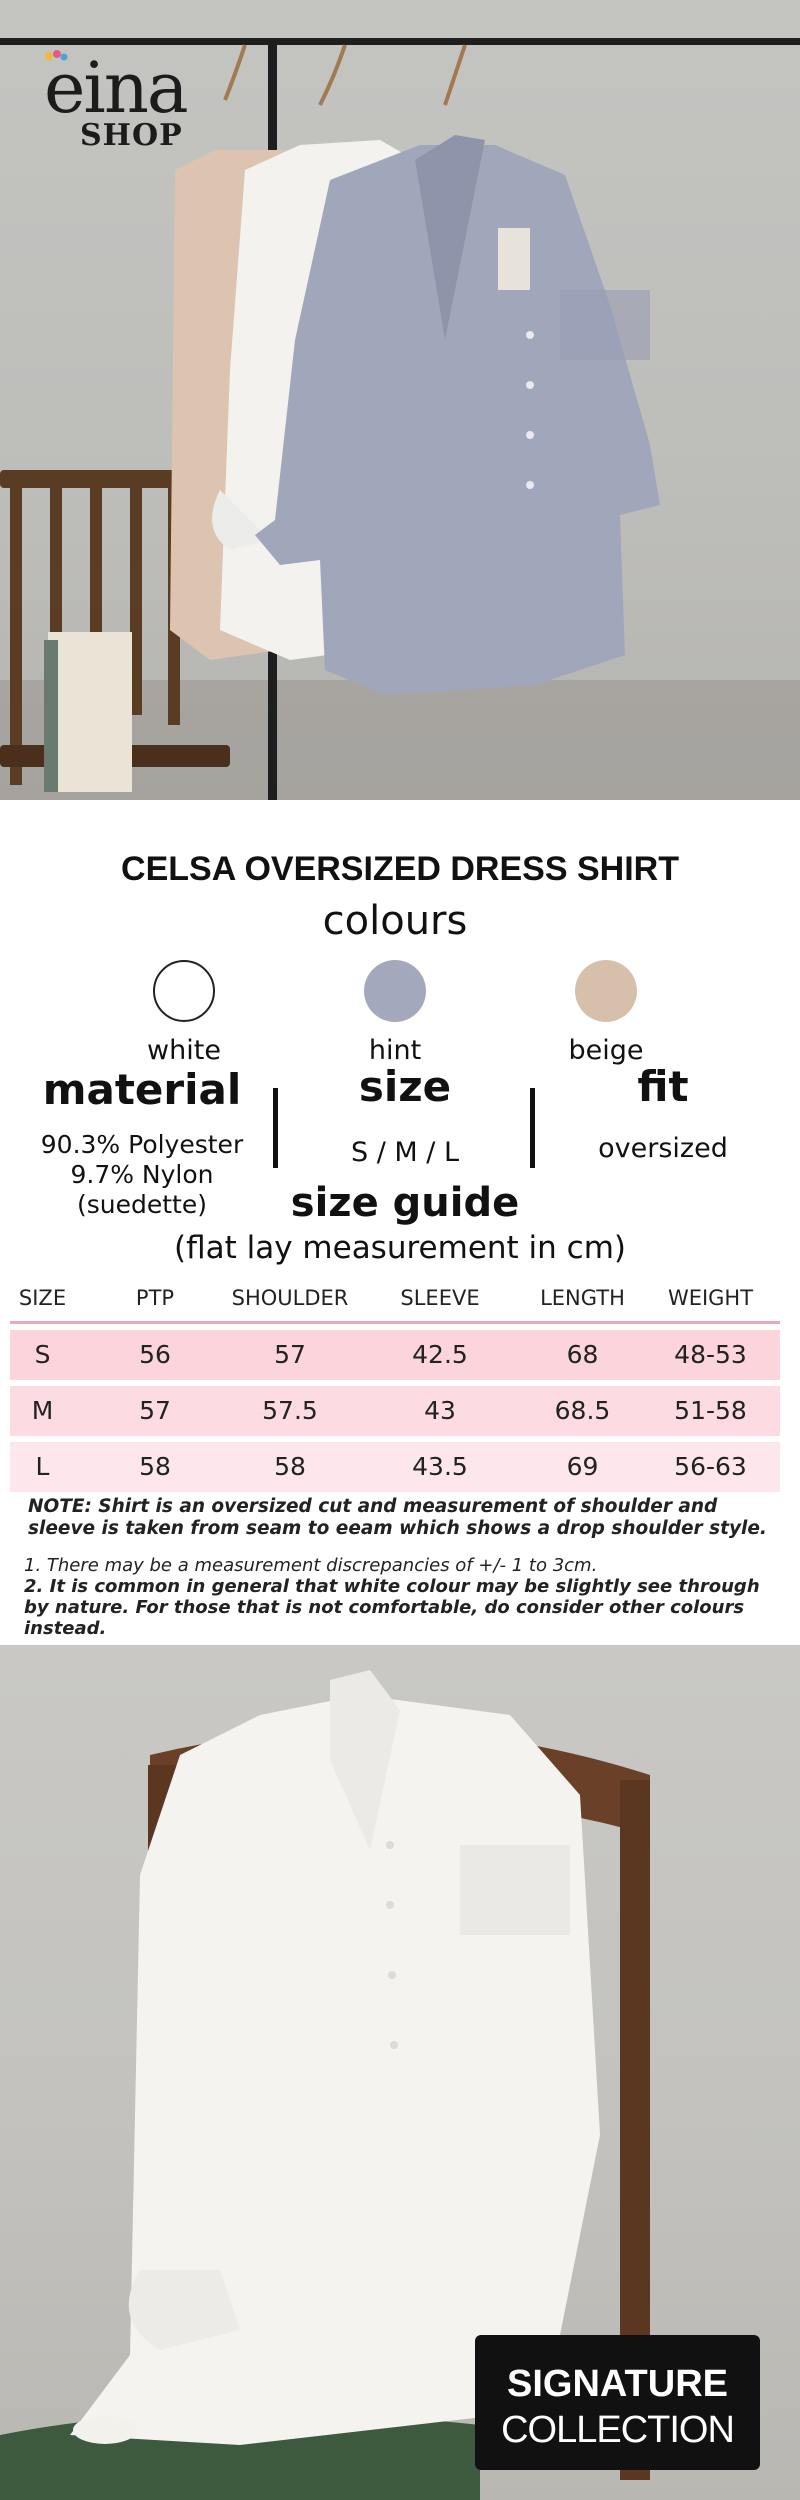  I want to click on size-value: S / M / L, so click(405, 1152).